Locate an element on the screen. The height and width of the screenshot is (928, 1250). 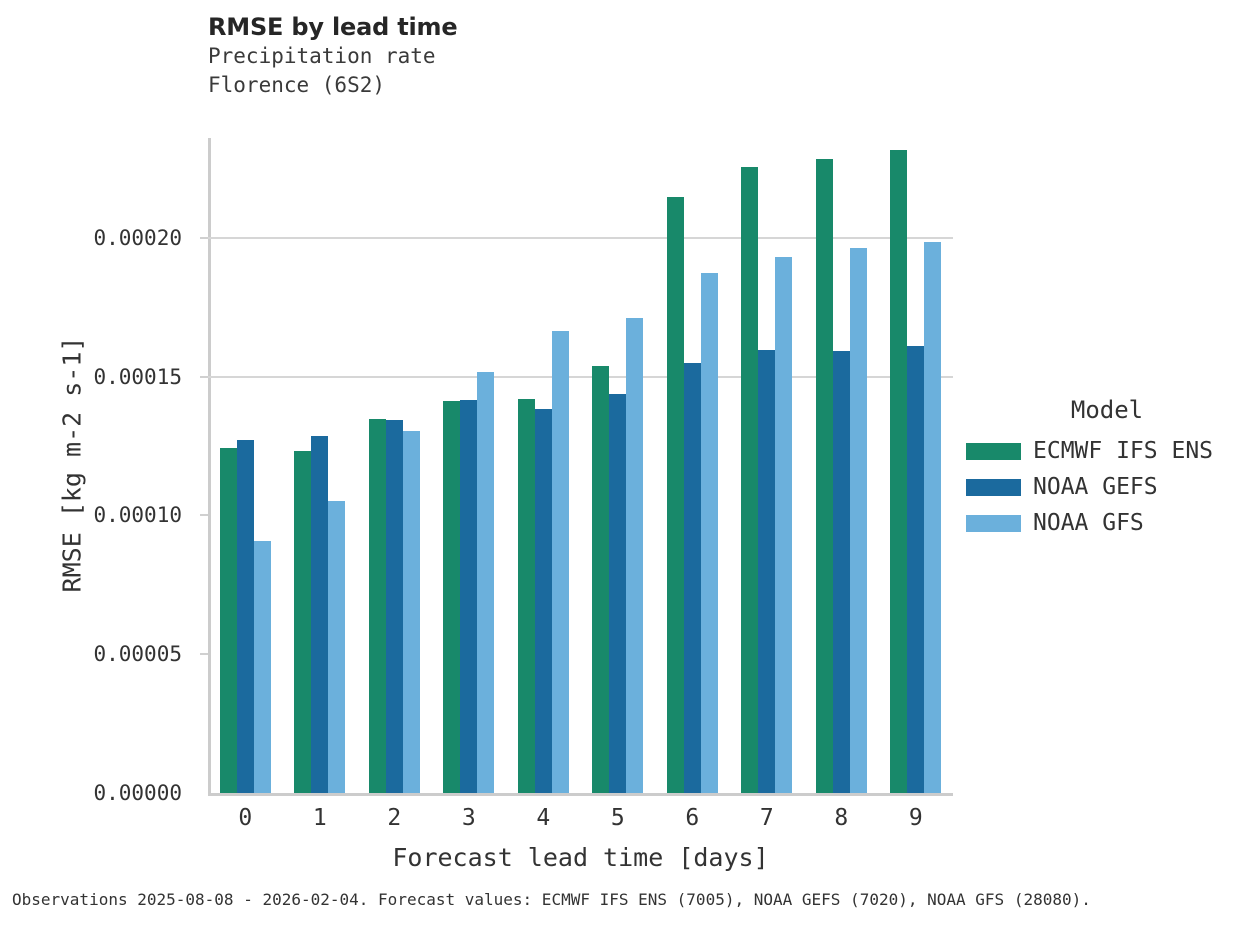
x-axis-tick-label: 6 is located at coordinates (692, 818).